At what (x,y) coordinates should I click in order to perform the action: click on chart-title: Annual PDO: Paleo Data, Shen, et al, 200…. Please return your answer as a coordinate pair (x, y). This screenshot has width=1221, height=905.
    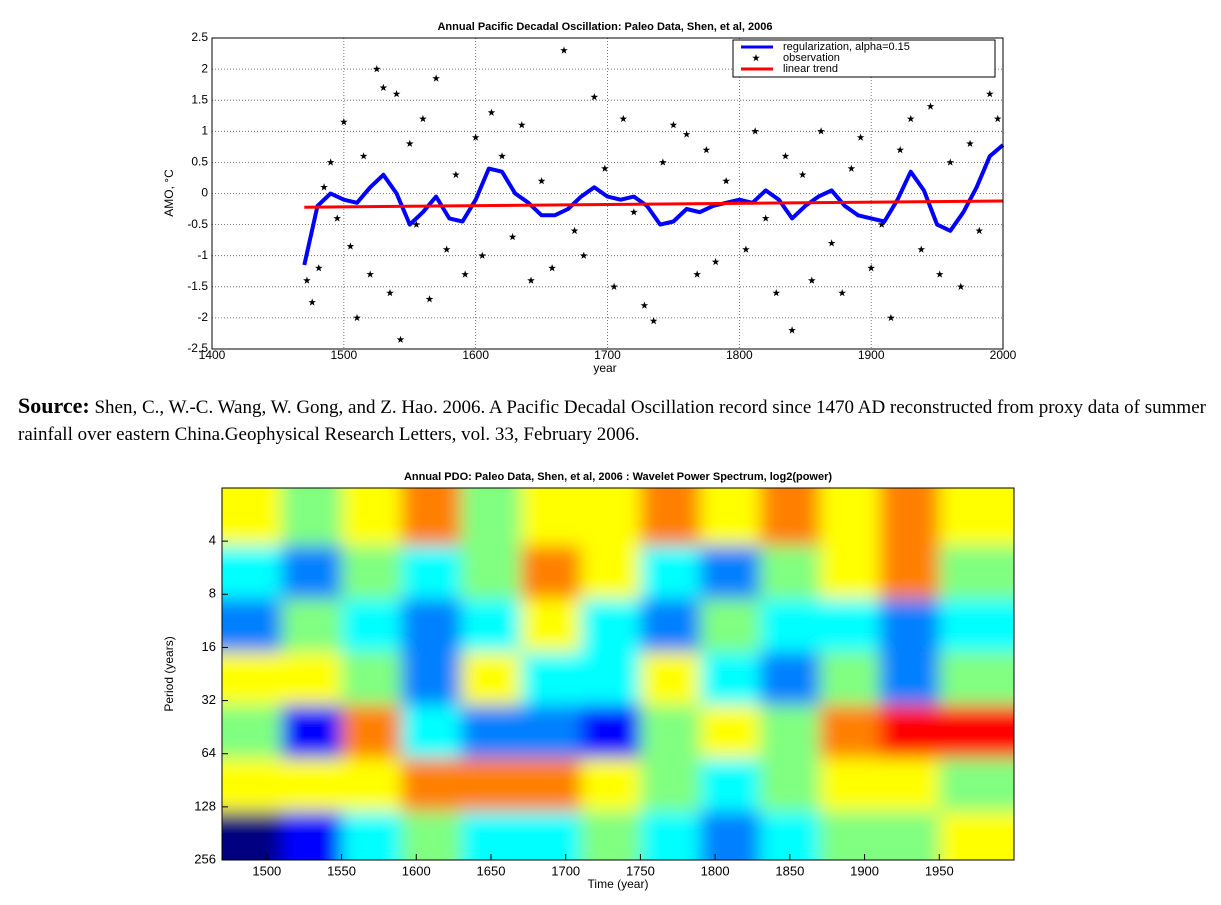
    Looking at the image, I should click on (618, 477).